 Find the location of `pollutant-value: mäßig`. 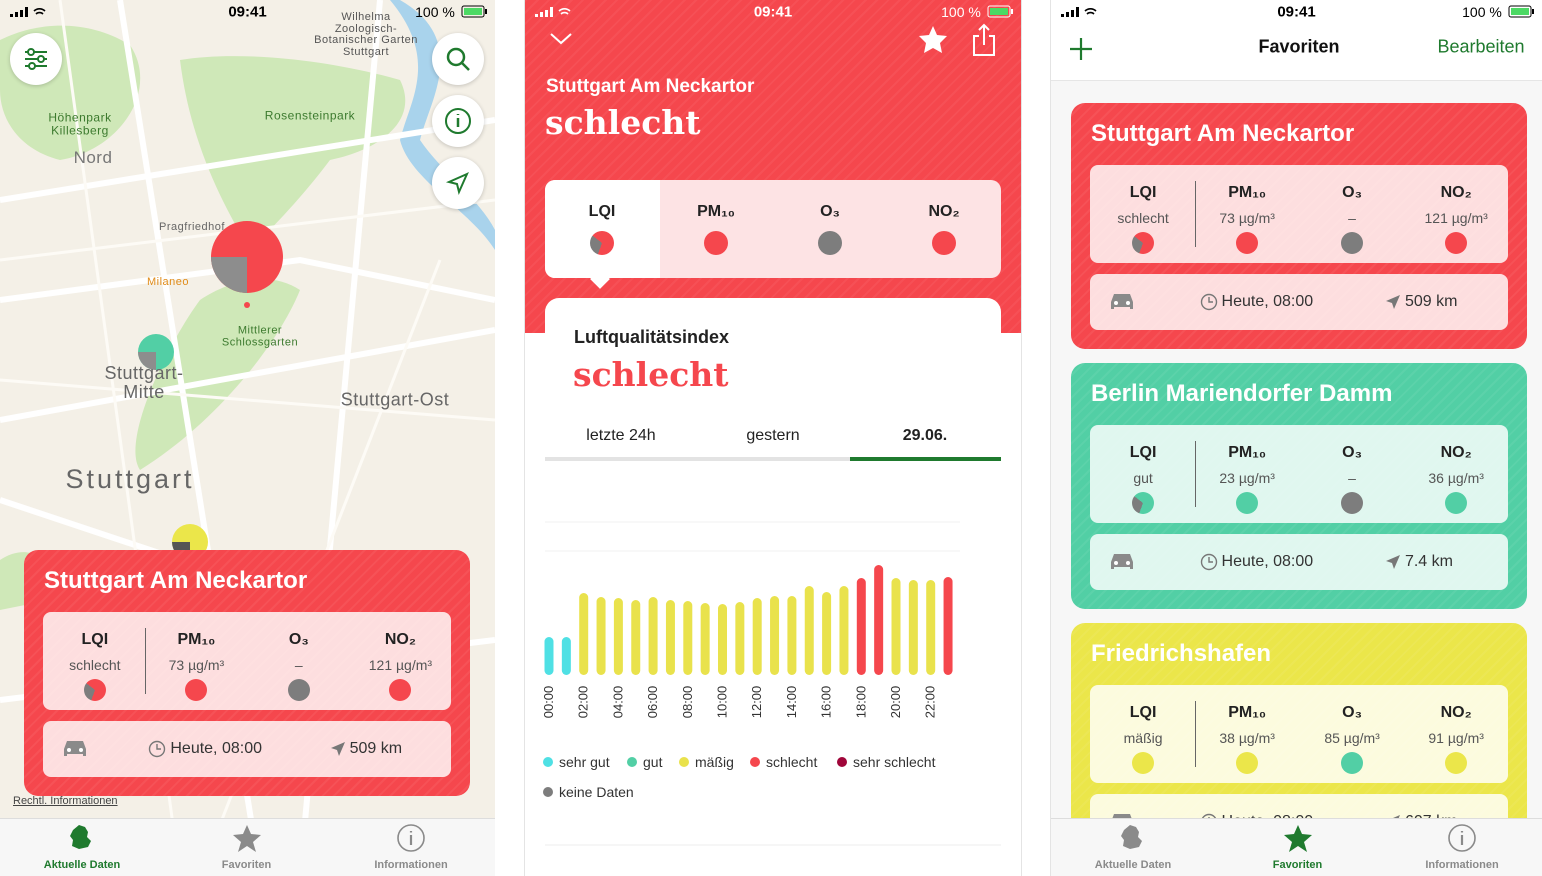

pollutant-value: mäßig is located at coordinates (1143, 738).